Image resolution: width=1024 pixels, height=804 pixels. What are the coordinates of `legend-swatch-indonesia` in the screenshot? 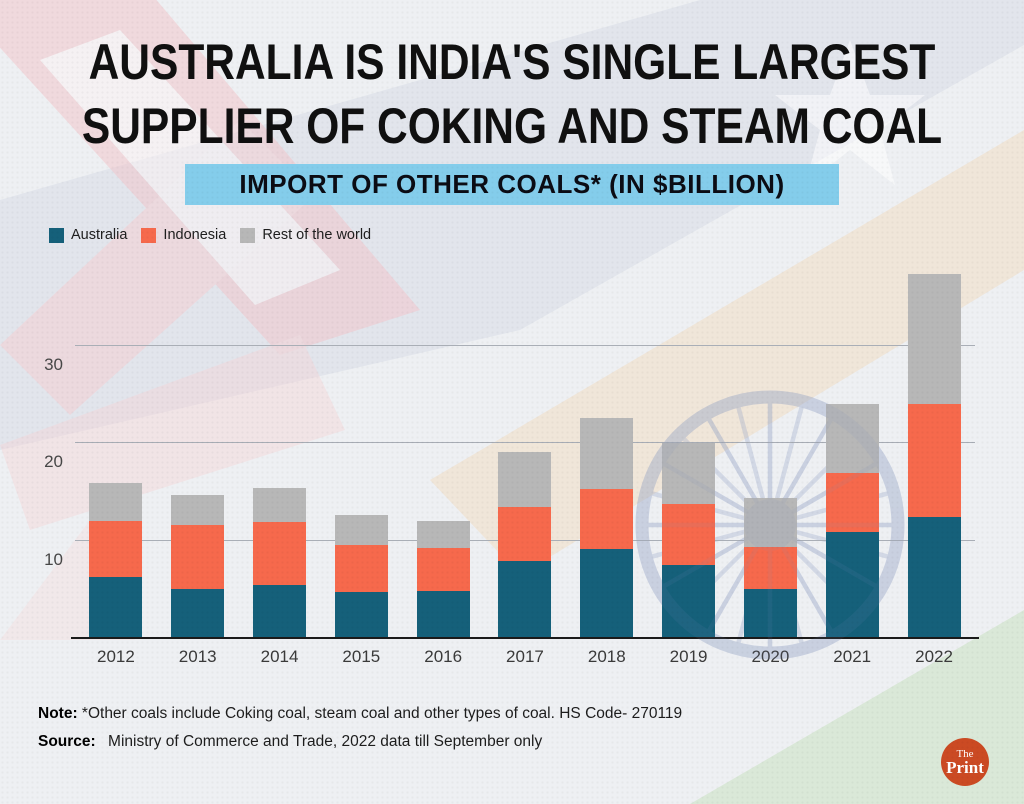 It's located at (149, 235).